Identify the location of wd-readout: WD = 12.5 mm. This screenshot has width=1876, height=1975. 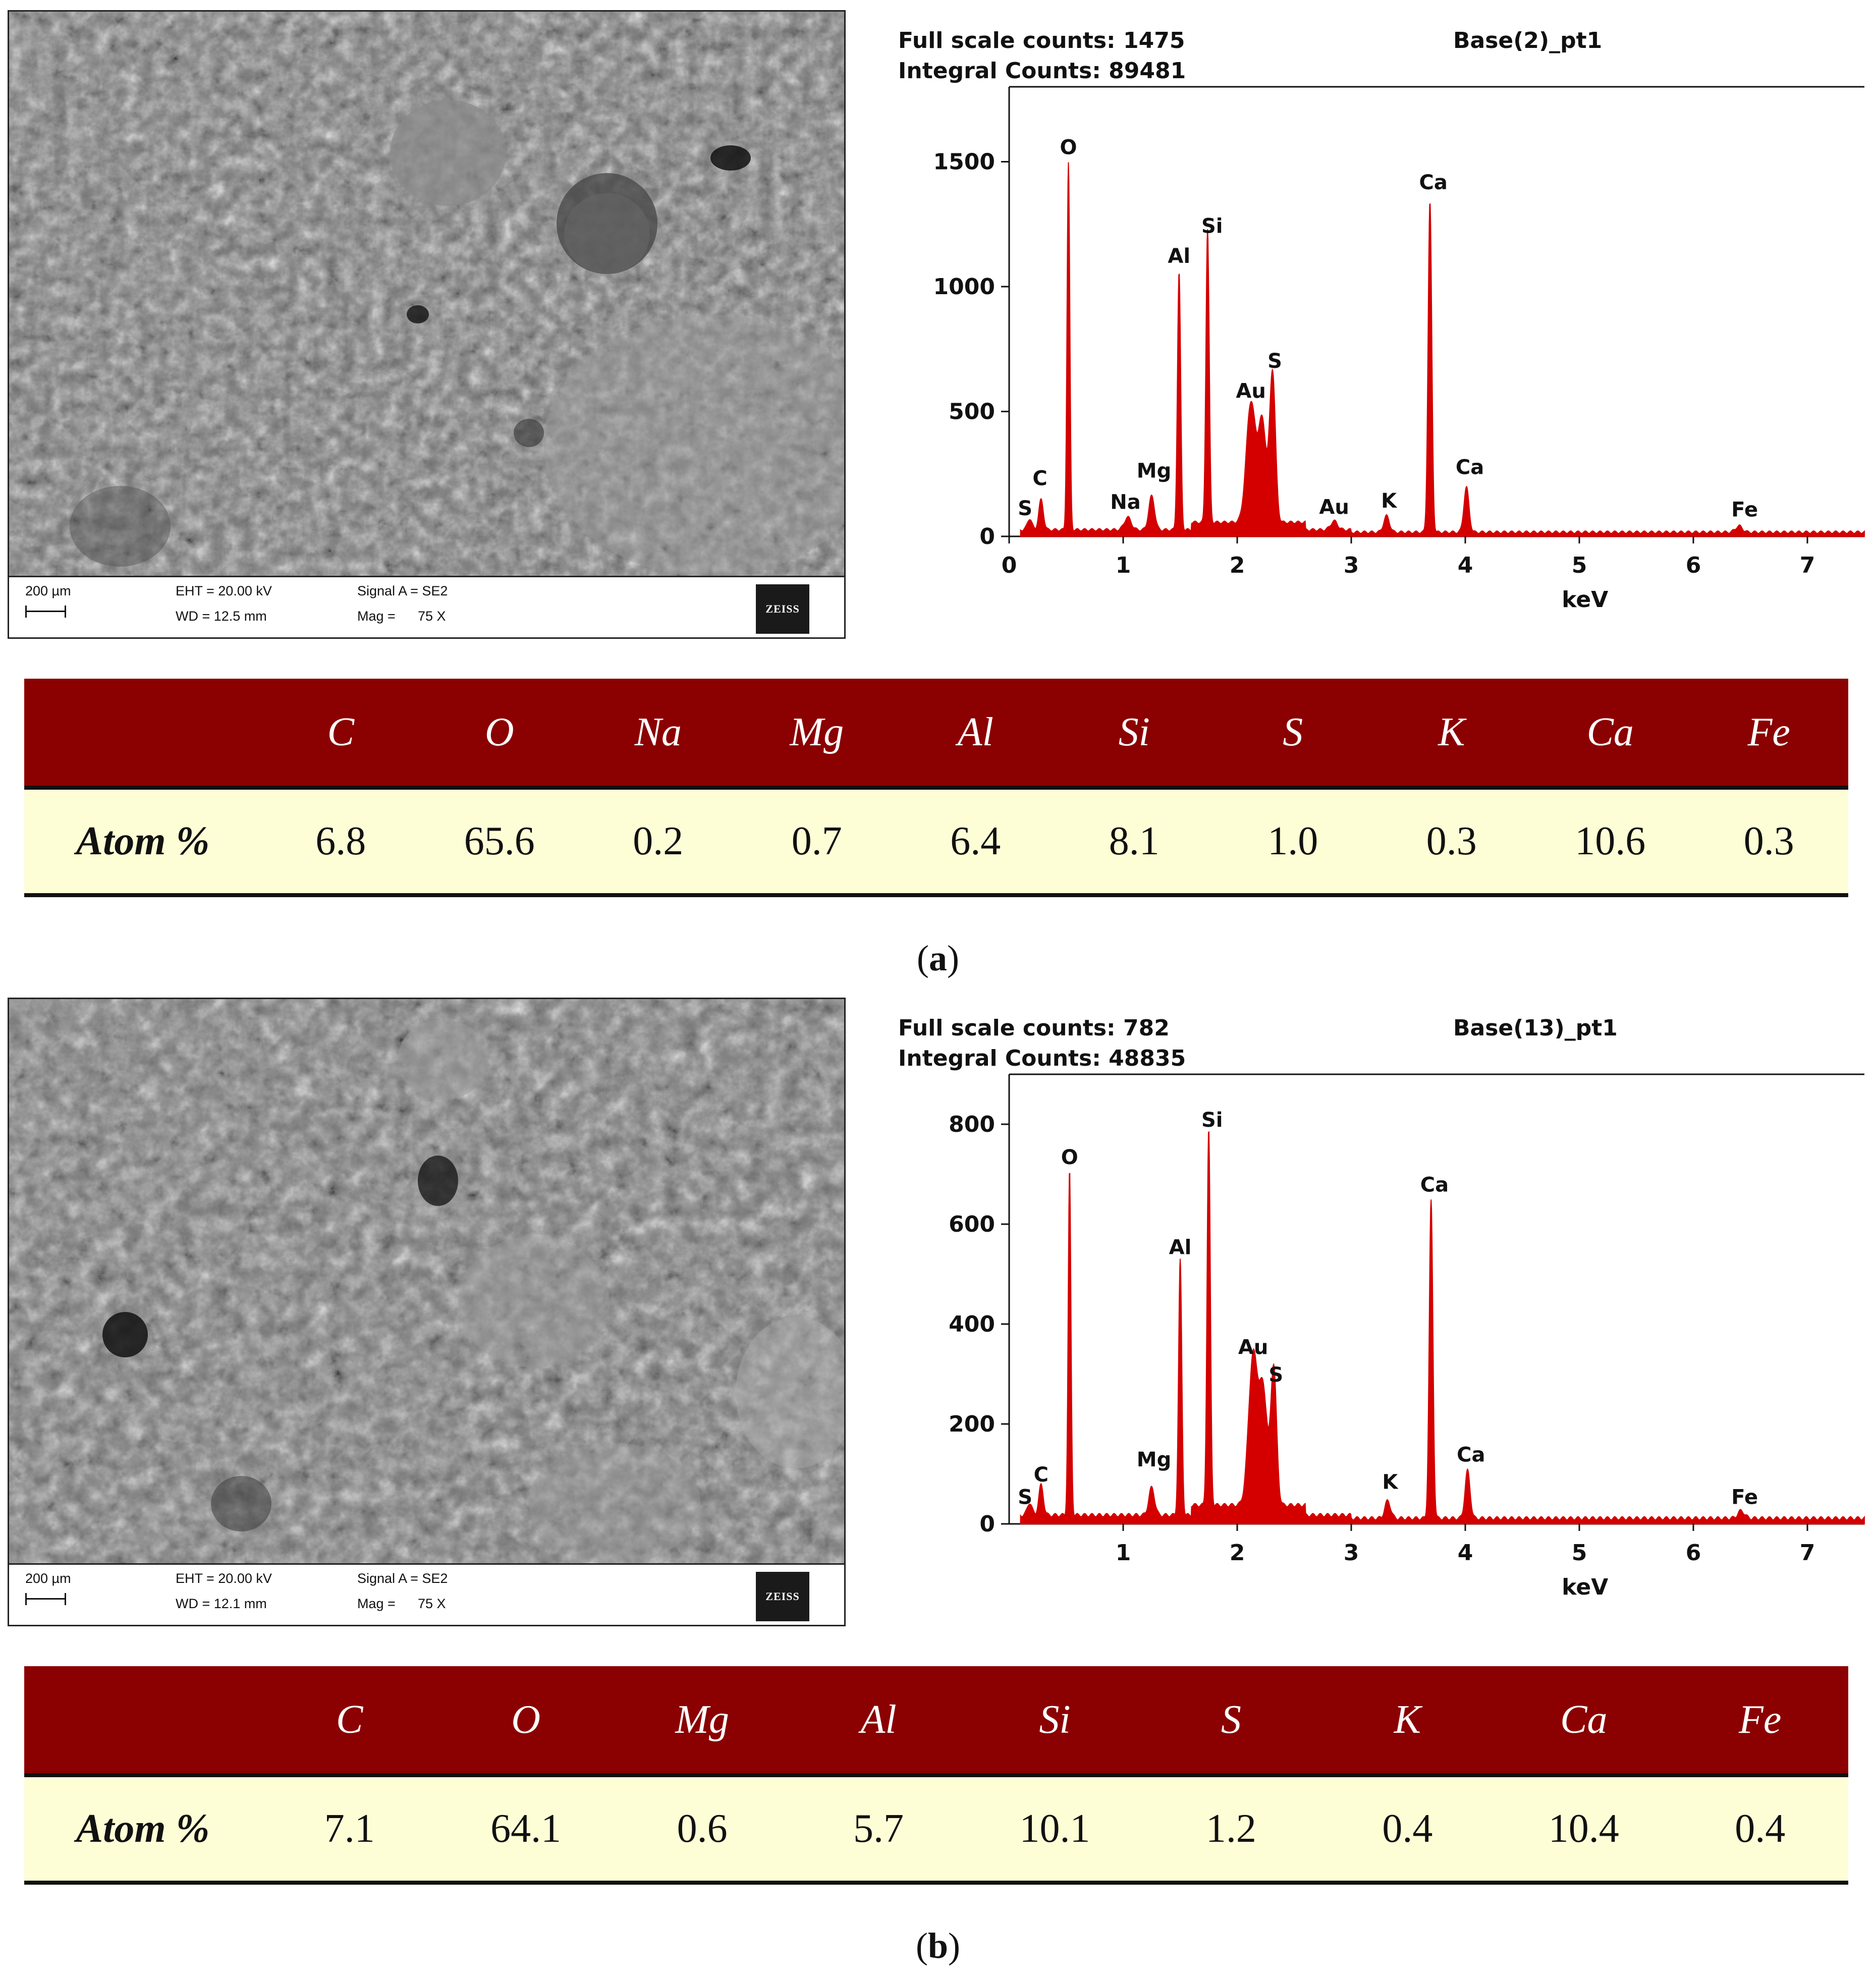
(221, 616).